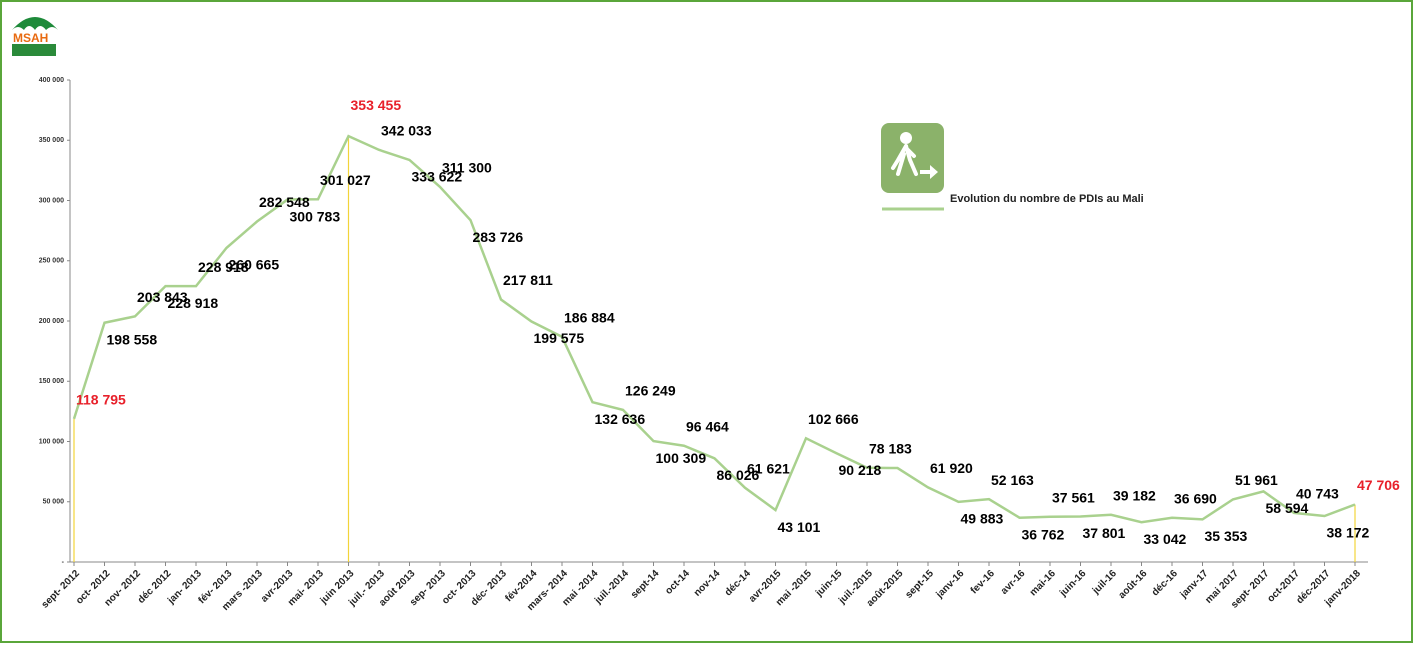  What do you see at coordinates (1287, 508) in the screenshot?
I see `data-label: 58 594` at bounding box center [1287, 508].